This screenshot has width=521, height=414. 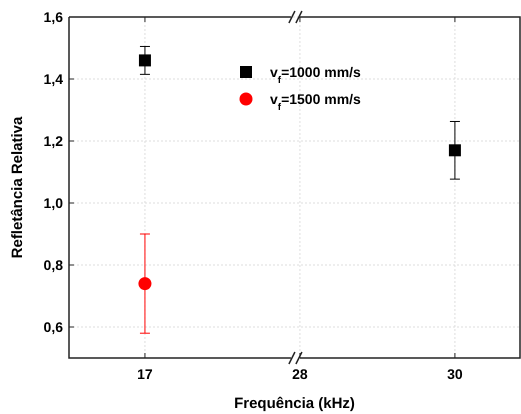 What do you see at coordinates (316, 75) in the screenshot?
I see `legend-label: v$_{f}$=1000 mm/s` at bounding box center [316, 75].